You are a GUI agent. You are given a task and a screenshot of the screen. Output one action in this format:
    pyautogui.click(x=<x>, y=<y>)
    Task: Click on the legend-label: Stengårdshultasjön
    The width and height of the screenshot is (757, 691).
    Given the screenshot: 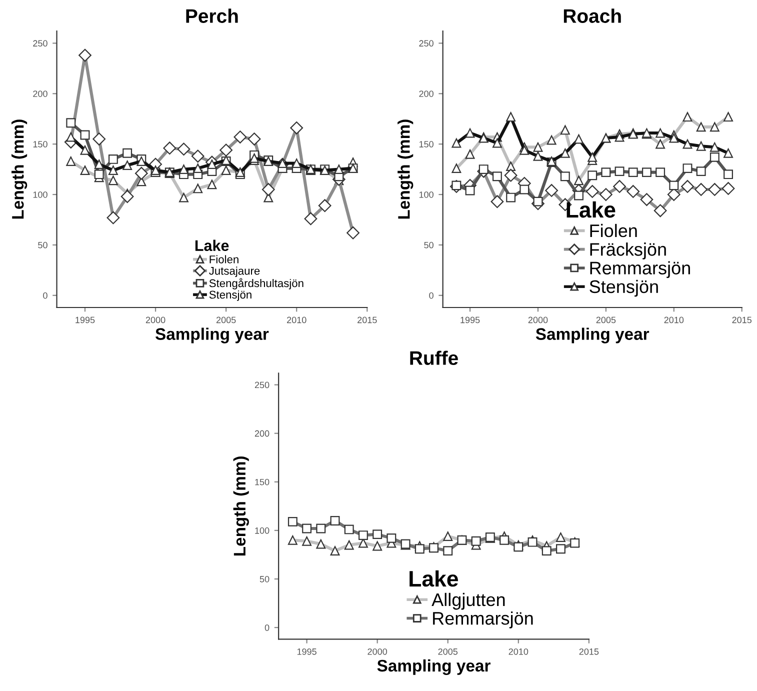 What is the action you would take?
    pyautogui.click(x=256, y=284)
    